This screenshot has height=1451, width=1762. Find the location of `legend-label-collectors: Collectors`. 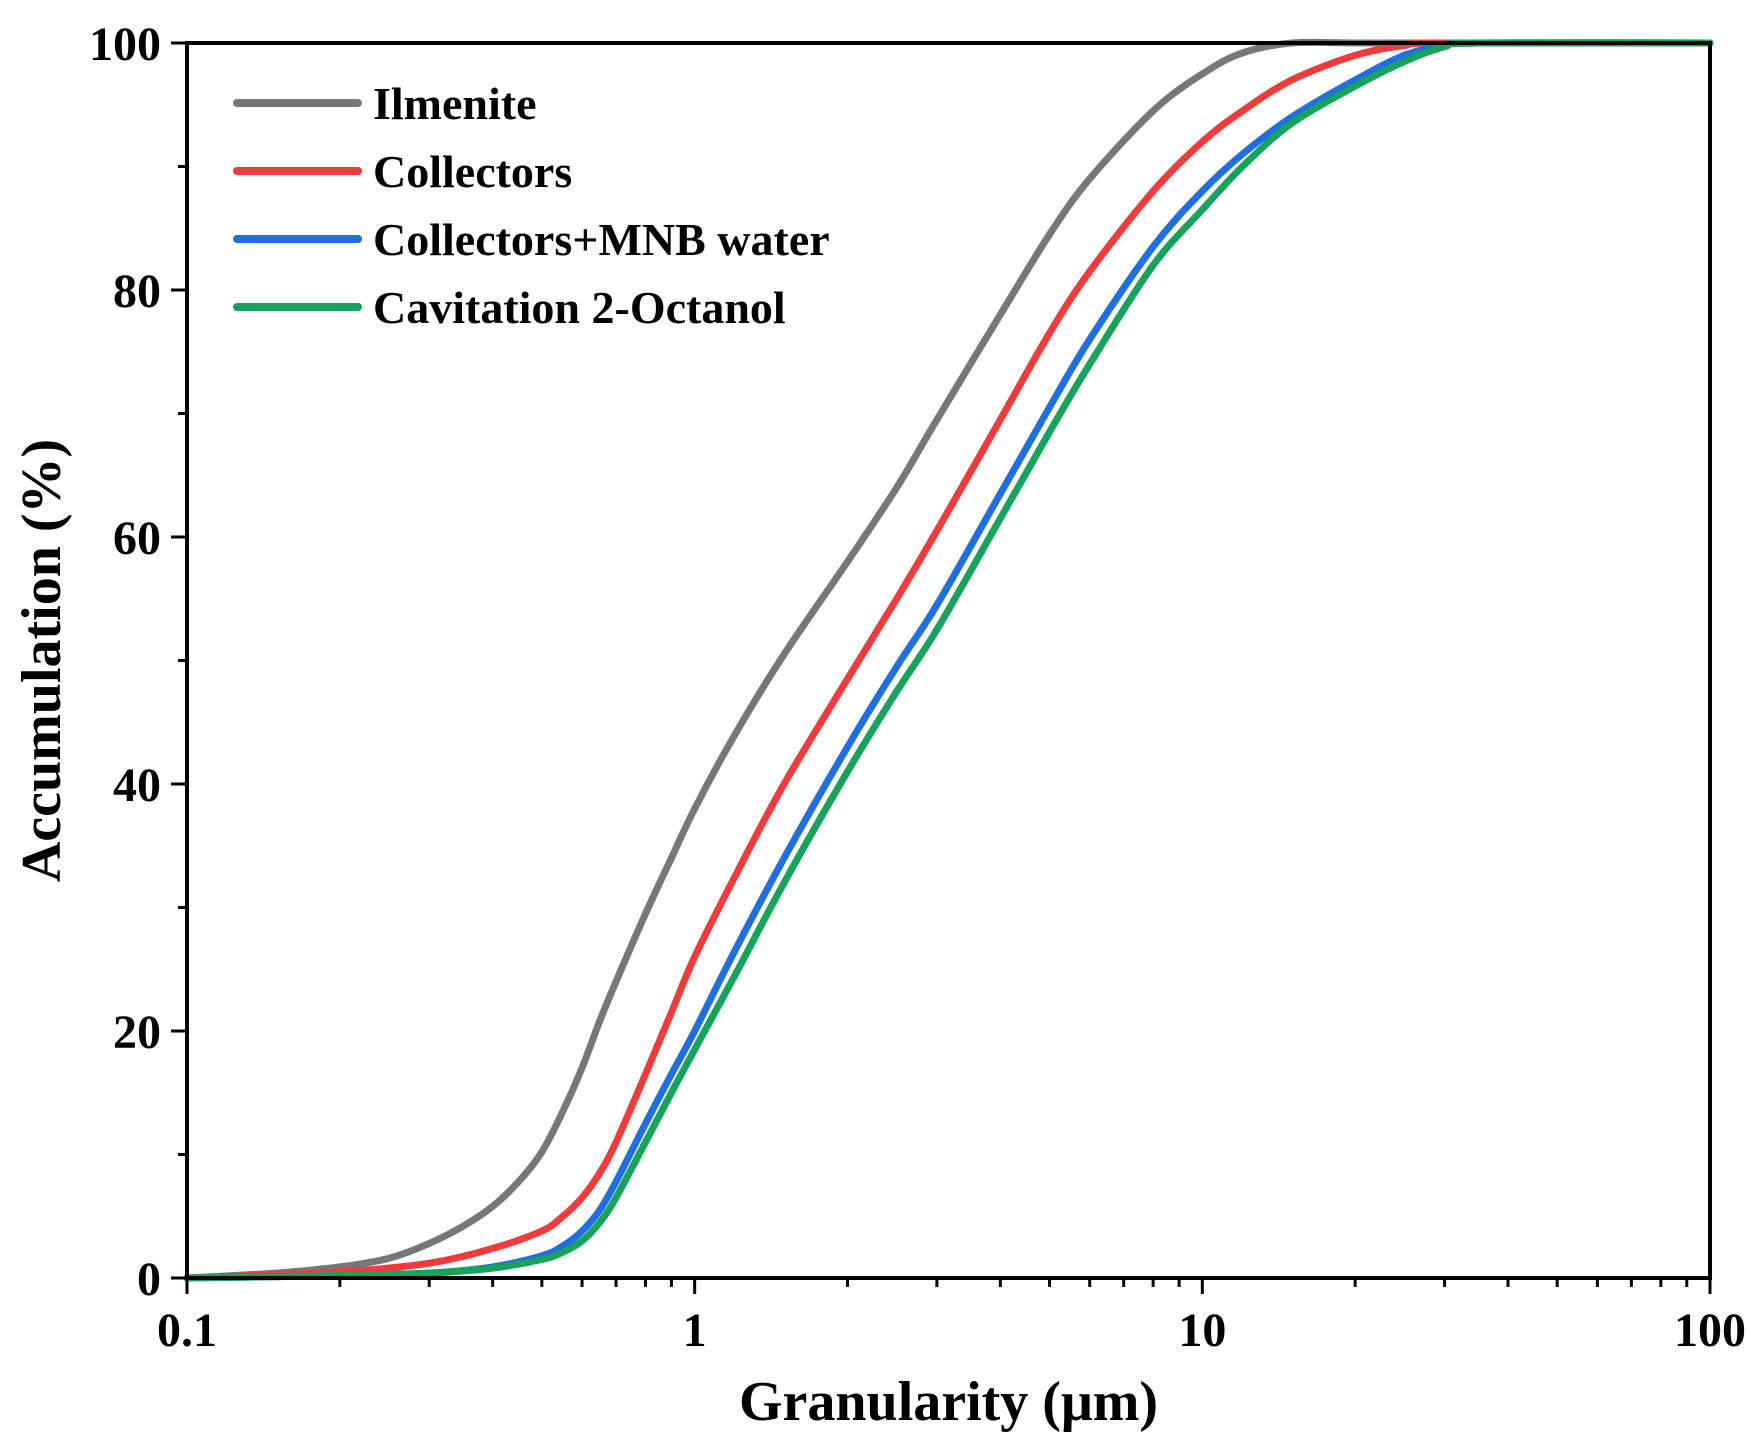

legend-label-collectors: Collectors is located at coordinates (472, 171).